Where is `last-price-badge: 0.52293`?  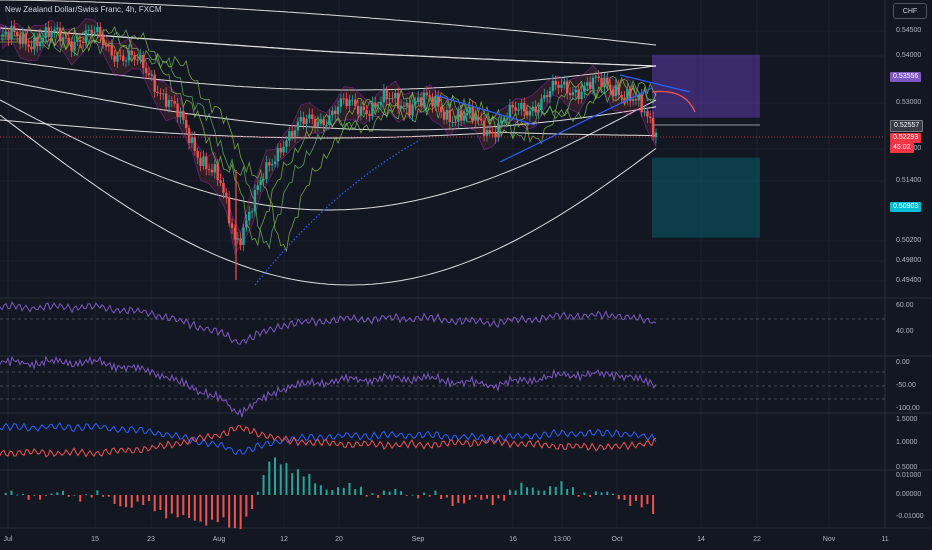
last-price-badge: 0.52293 is located at coordinates (906, 138).